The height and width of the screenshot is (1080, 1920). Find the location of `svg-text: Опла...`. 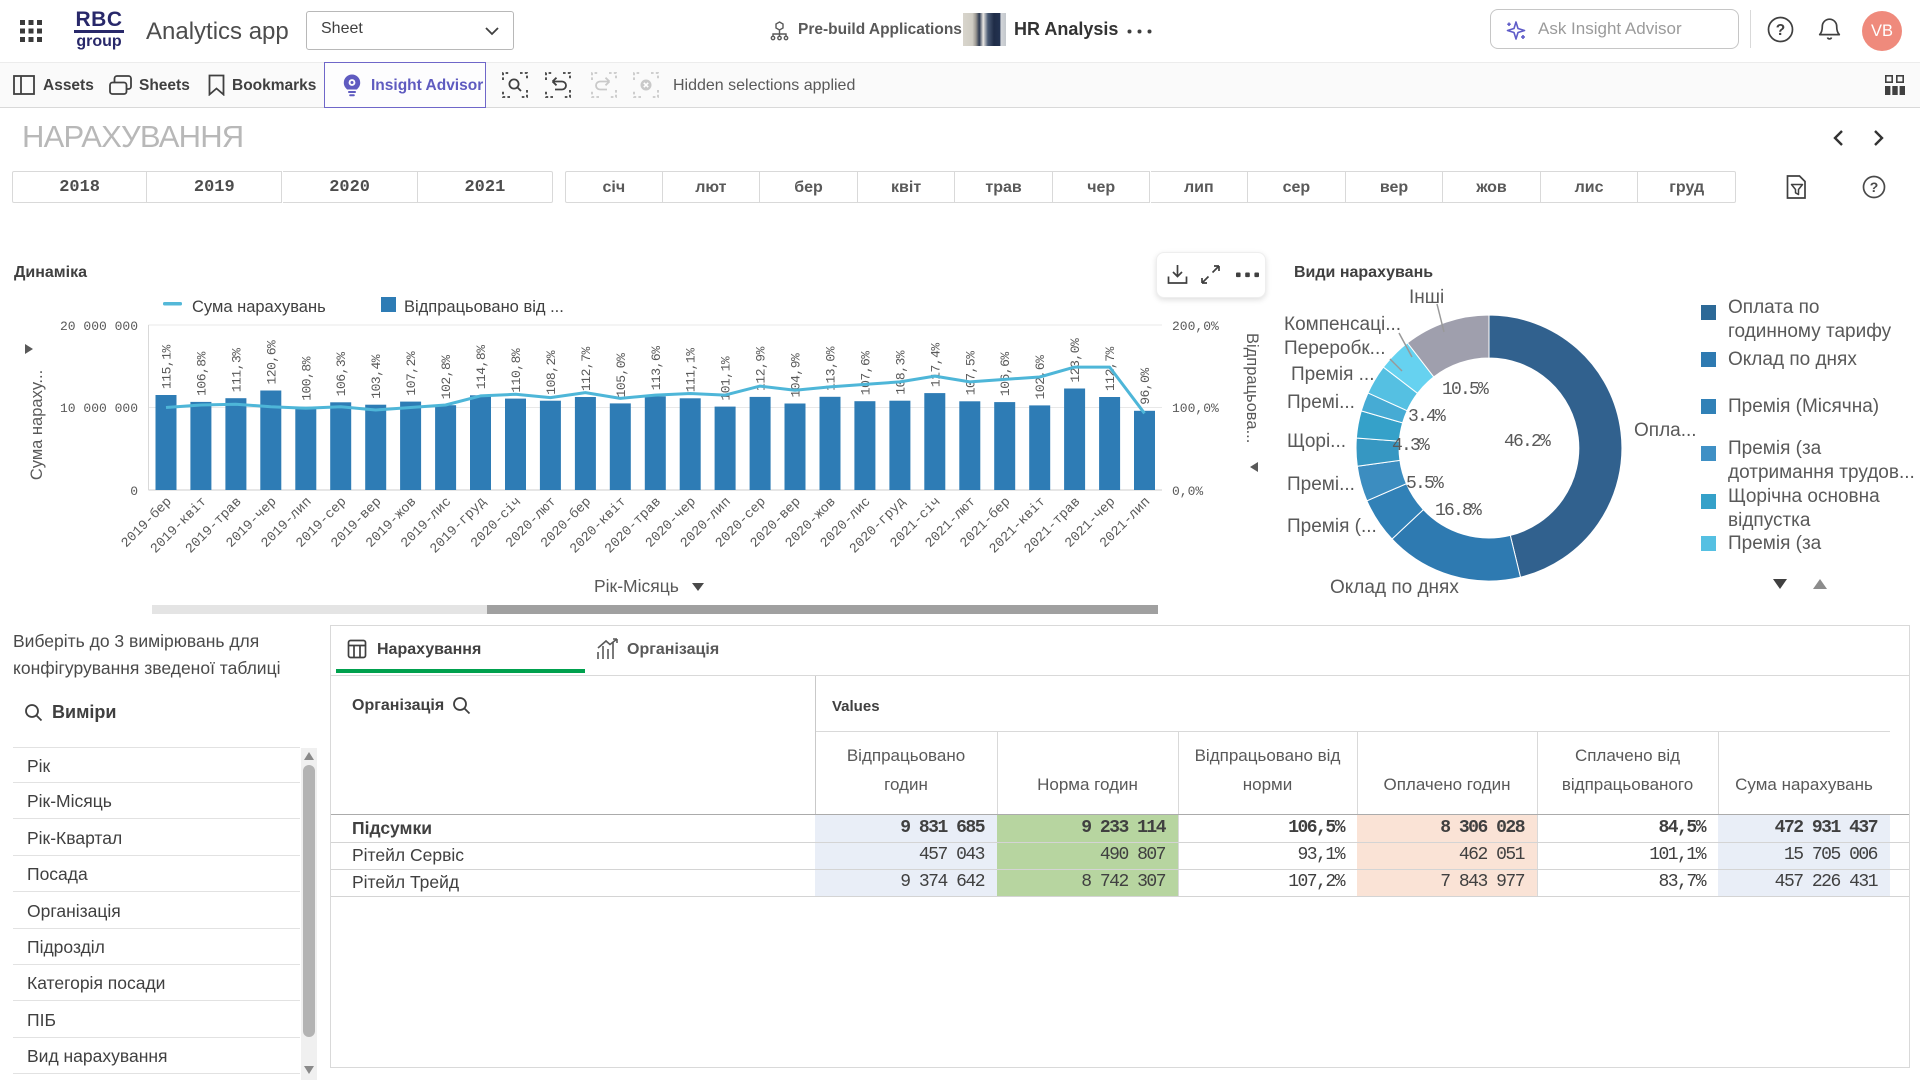

svg-text: Опла... is located at coordinates (1665, 430).